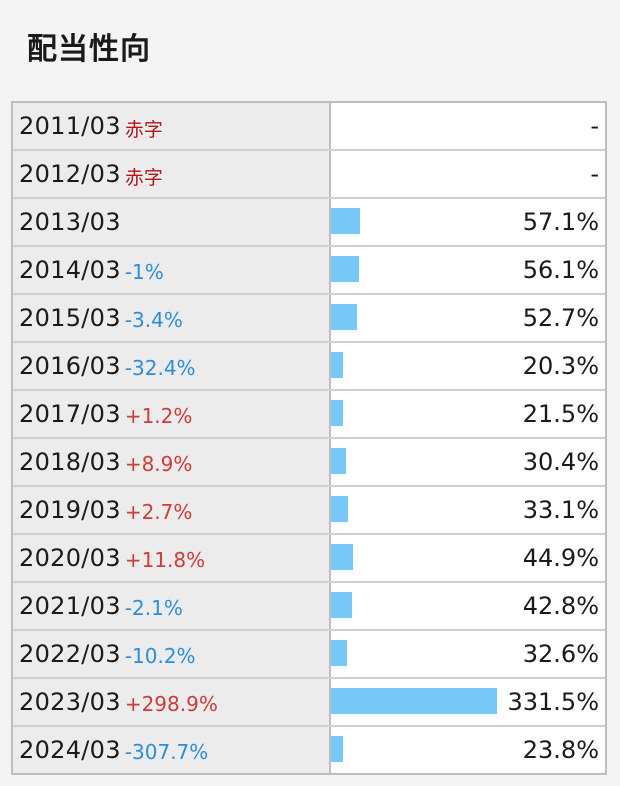  What do you see at coordinates (560, 462) in the screenshot?
I see `payout-ratio-value: 30.4%` at bounding box center [560, 462].